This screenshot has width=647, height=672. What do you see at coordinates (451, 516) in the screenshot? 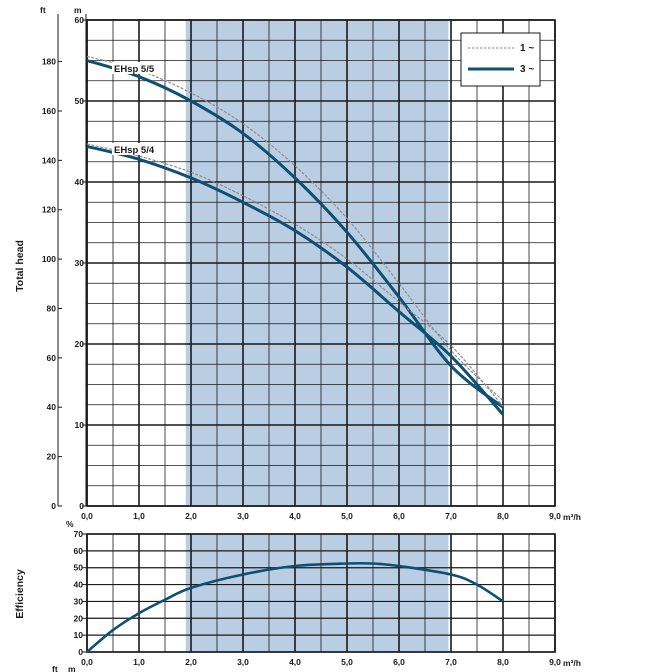
I see `head-x-tick-label: 7,0` at bounding box center [451, 516].